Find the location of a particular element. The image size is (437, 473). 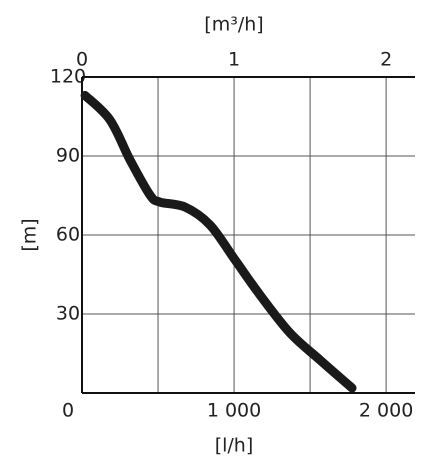

y-axis-label: [m] is located at coordinates (30, 234).